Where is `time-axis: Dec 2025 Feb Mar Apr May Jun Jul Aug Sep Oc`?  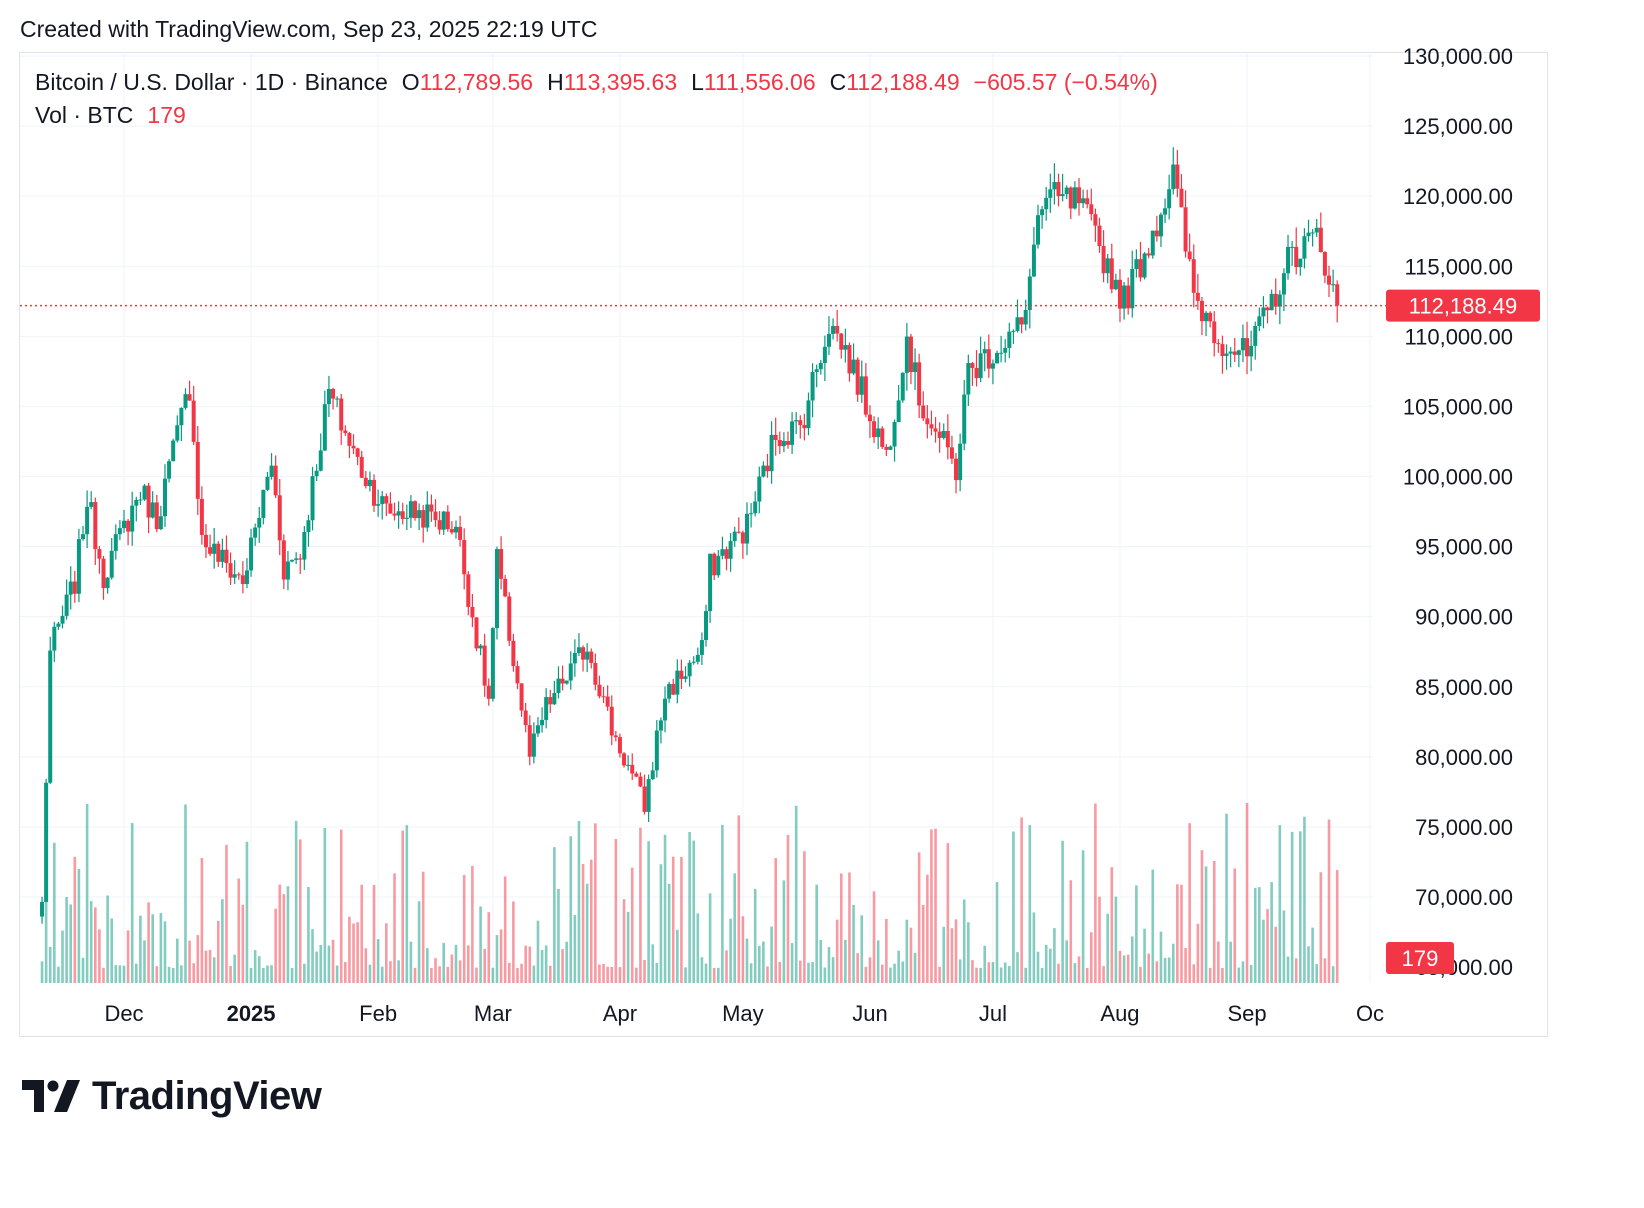 time-axis: Dec 2025 Feb Mar Apr May Jun Jul Aug Sep Oc is located at coordinates (744, 1013).